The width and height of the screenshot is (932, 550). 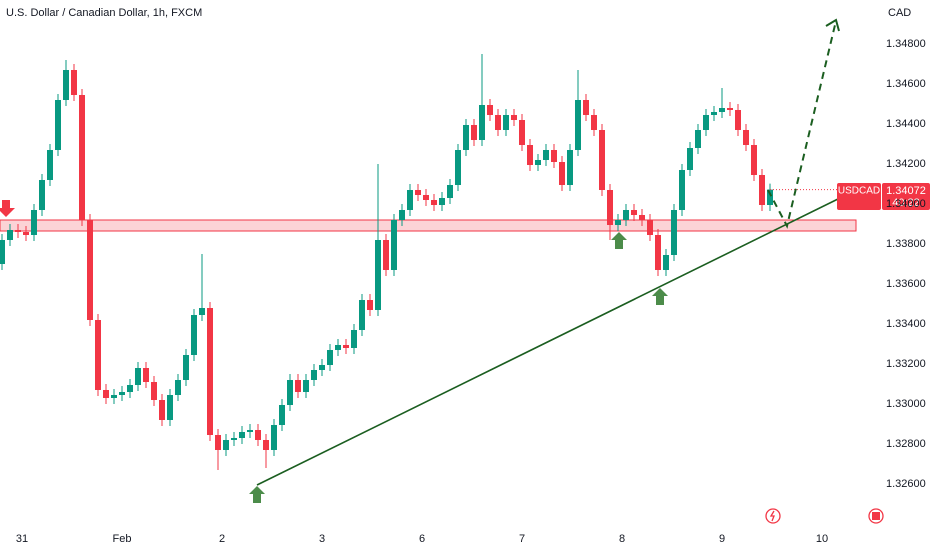 What do you see at coordinates (906, 164) in the screenshot?
I see `y-tick-label: 1.34200` at bounding box center [906, 164].